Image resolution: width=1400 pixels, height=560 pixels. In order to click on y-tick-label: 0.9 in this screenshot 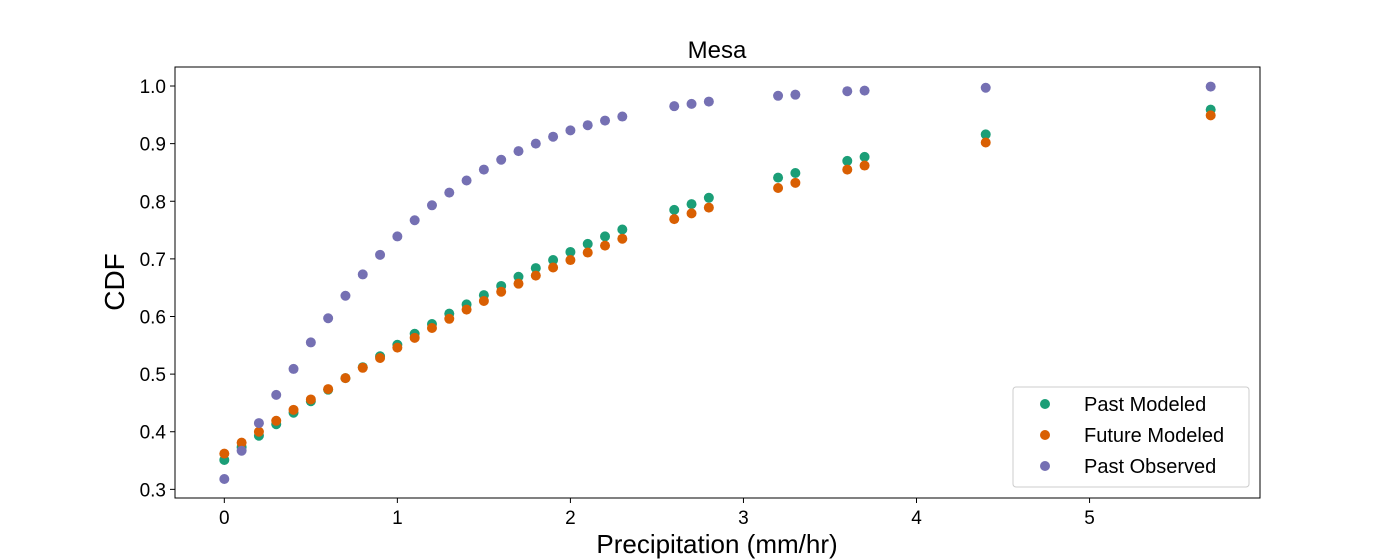, I will do `click(153, 145)`.